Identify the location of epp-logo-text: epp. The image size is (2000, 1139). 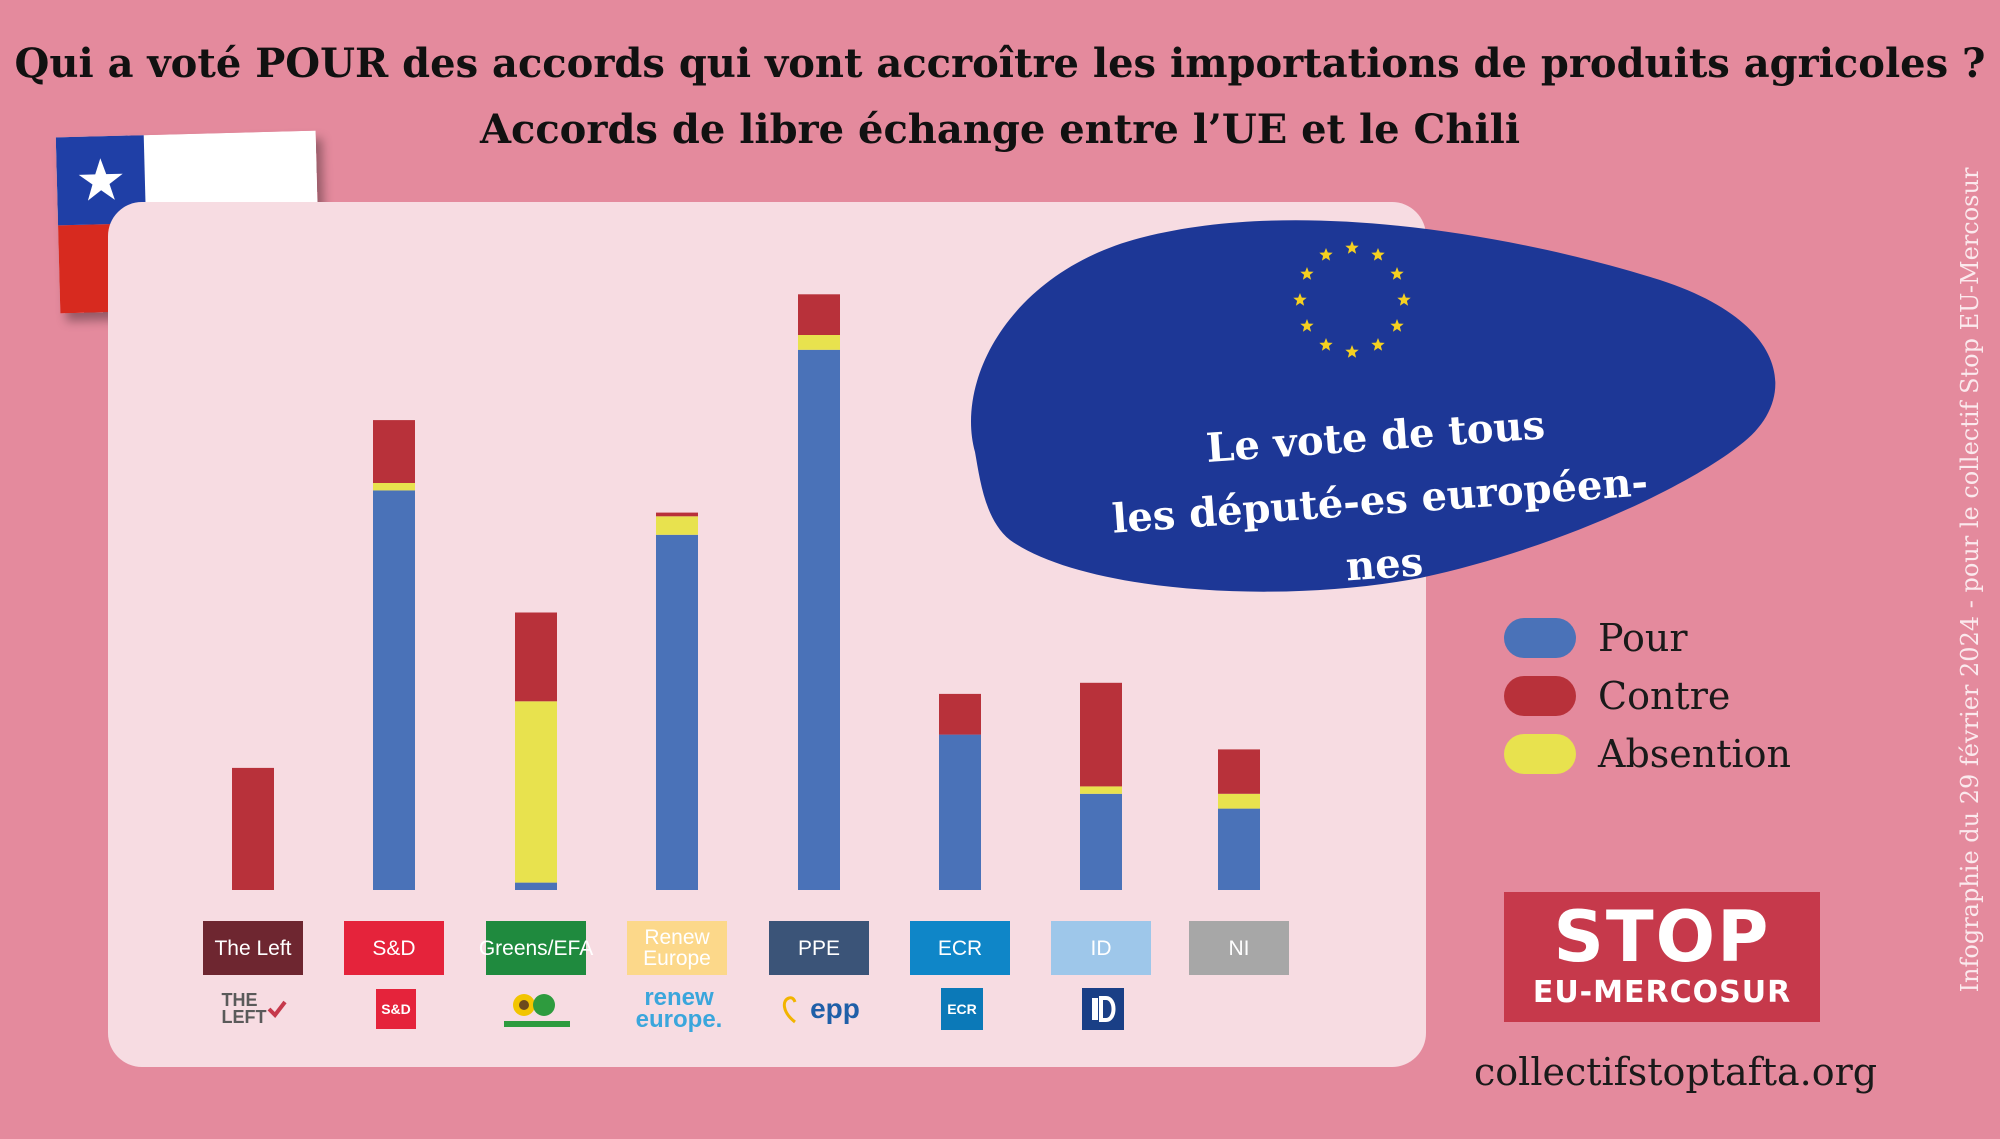
(835, 1008).